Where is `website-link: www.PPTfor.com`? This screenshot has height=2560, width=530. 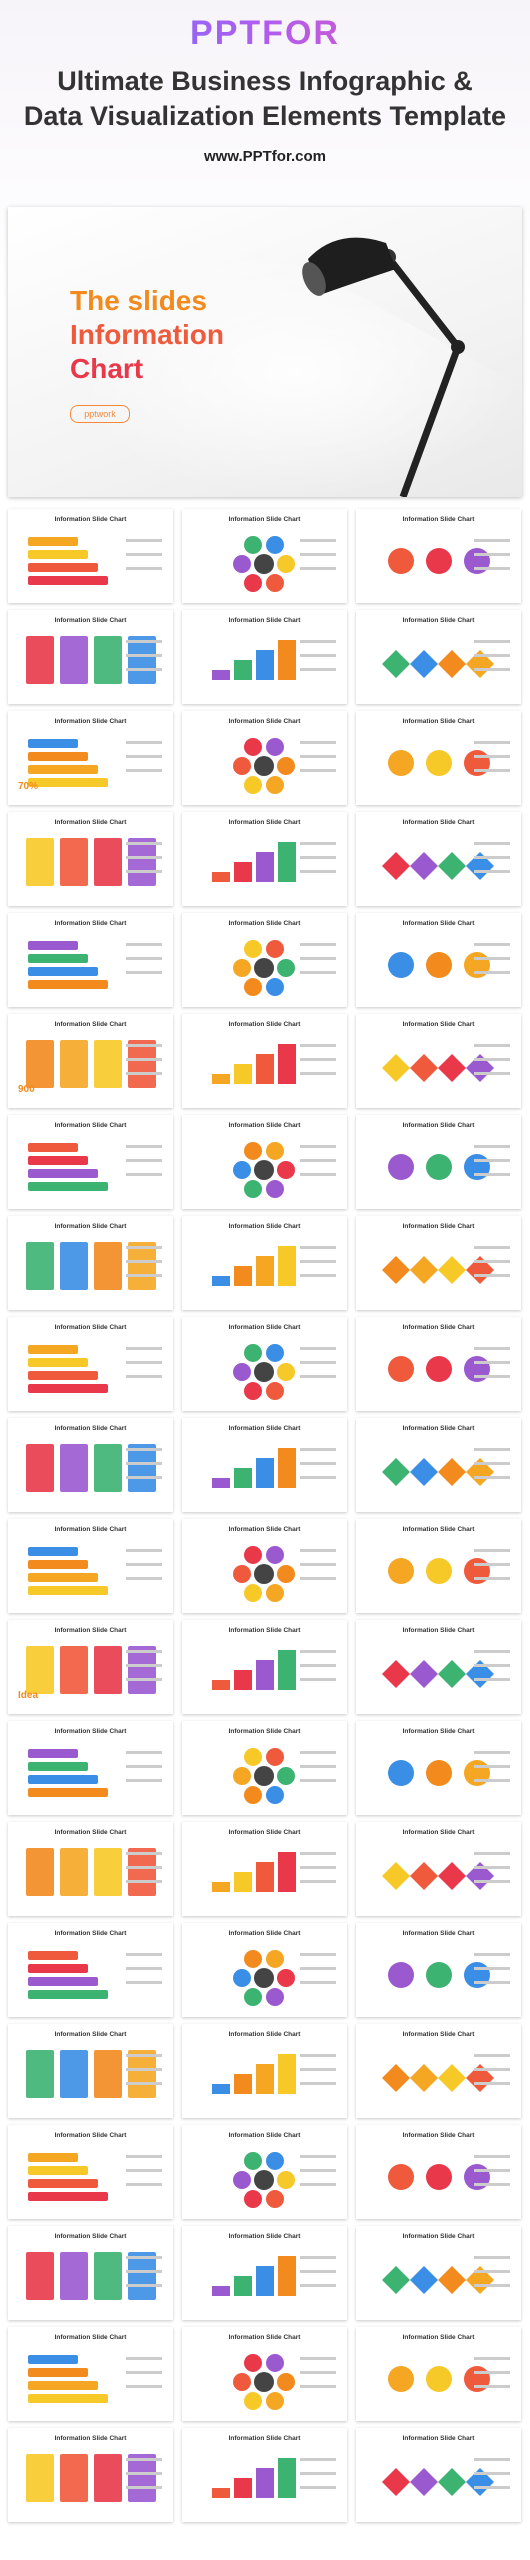
website-link: www.PPTfor.com is located at coordinates (265, 156).